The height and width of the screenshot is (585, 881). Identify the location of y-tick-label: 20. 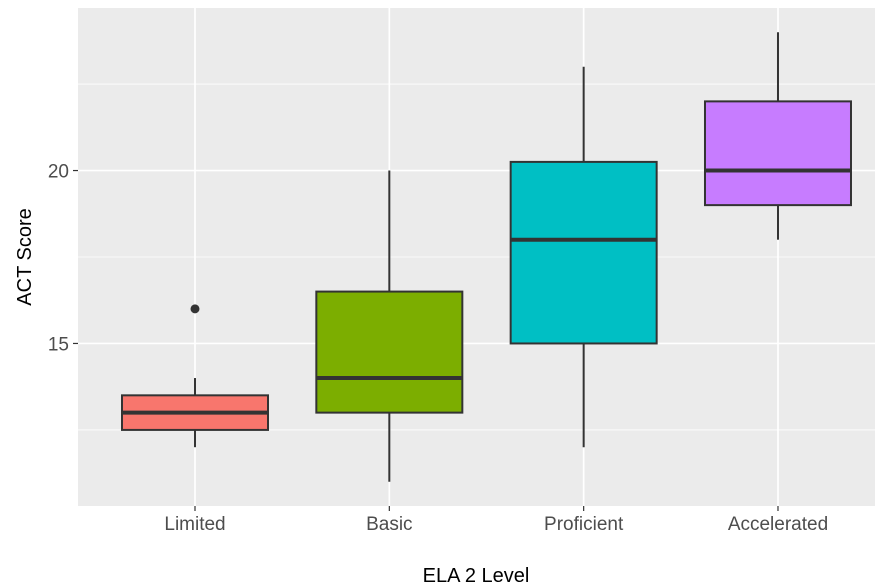
(58, 172).